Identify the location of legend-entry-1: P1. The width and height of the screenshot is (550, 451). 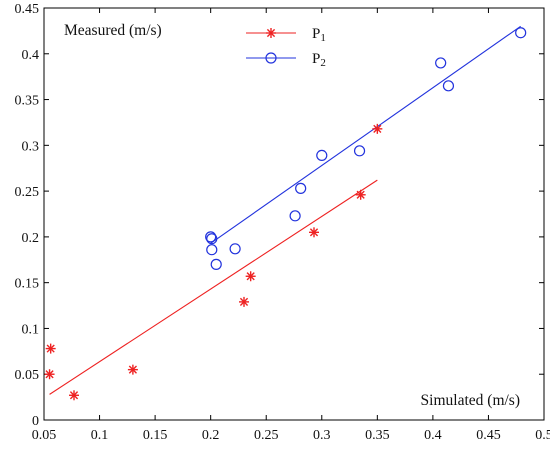
(286, 35).